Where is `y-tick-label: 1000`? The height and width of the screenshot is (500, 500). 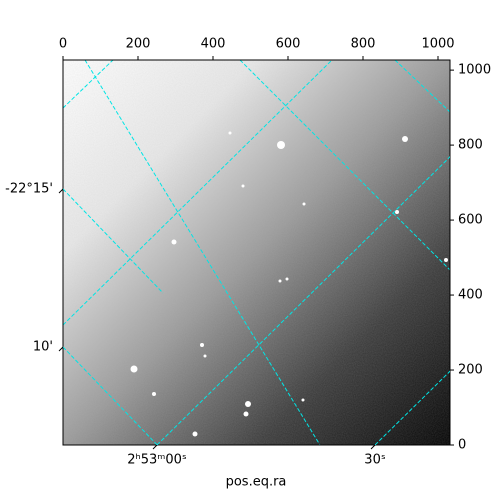 y-tick-label: 1000 is located at coordinates (474, 70).